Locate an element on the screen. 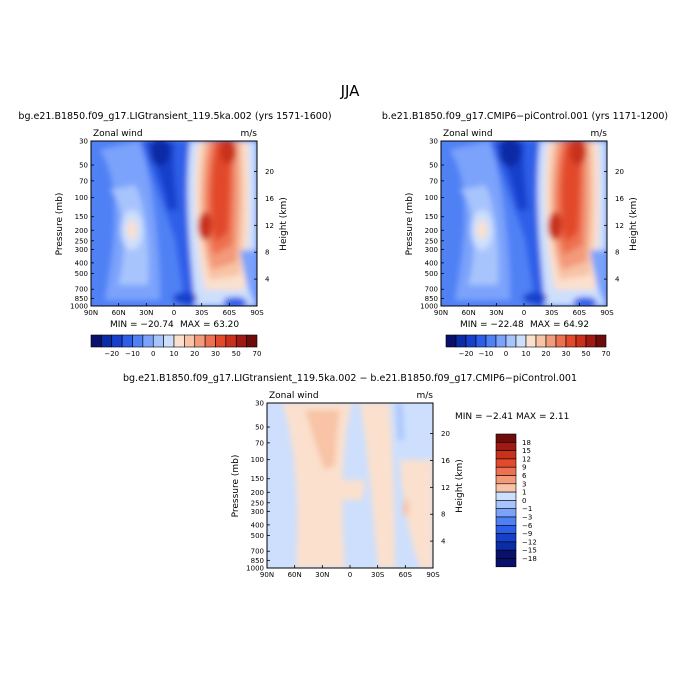 This screenshot has height=700, width=700. panel-diff-units: m/s is located at coordinates (425, 396).